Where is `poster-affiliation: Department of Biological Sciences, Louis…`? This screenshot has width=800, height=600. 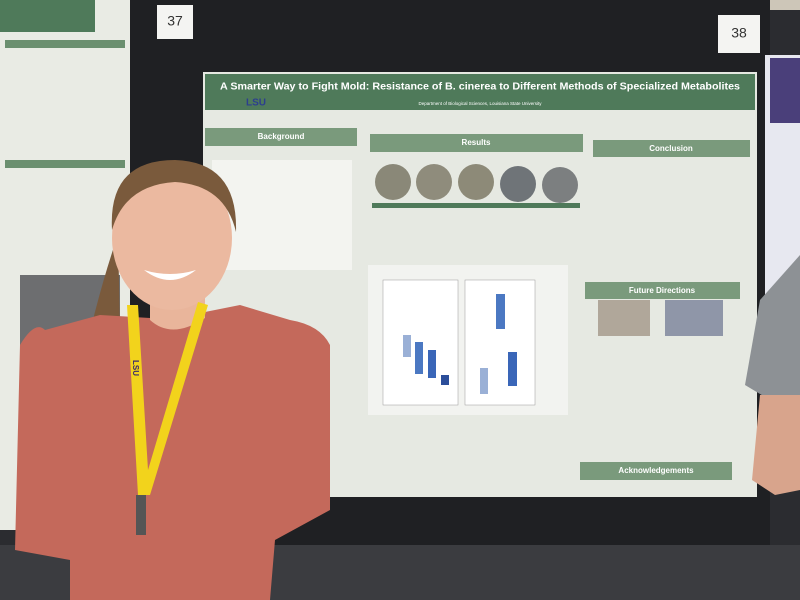
poster-affiliation: Department of Biological Sciences, Louis… is located at coordinates (480, 103).